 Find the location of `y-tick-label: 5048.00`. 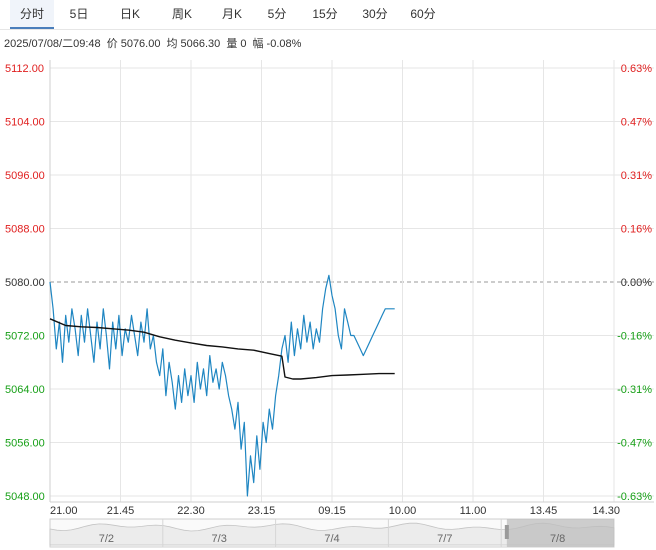

y-tick-label: 5048.00 is located at coordinates (25, 497).